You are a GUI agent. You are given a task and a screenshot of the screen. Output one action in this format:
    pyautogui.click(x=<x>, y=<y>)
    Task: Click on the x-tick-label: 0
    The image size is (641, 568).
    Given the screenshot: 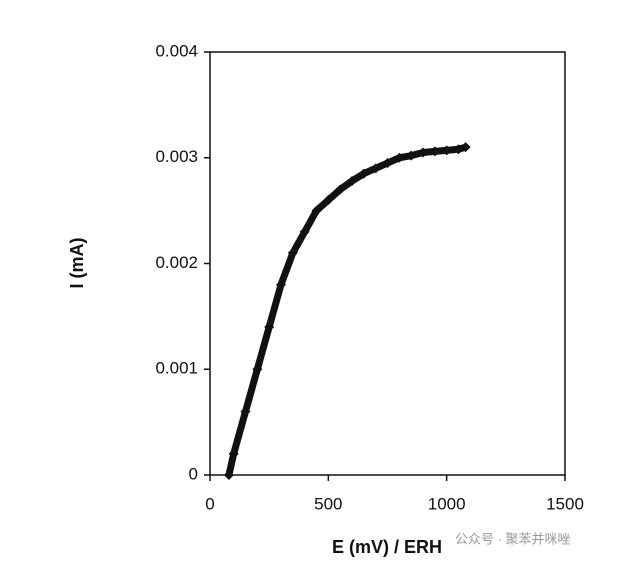 What is the action you would take?
    pyautogui.click(x=209, y=503)
    